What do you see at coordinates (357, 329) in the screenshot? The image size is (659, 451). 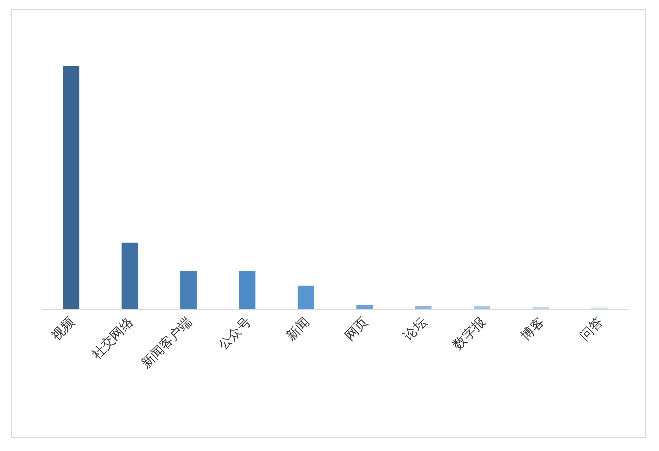 I see `x-tick-label: 网页` at bounding box center [357, 329].